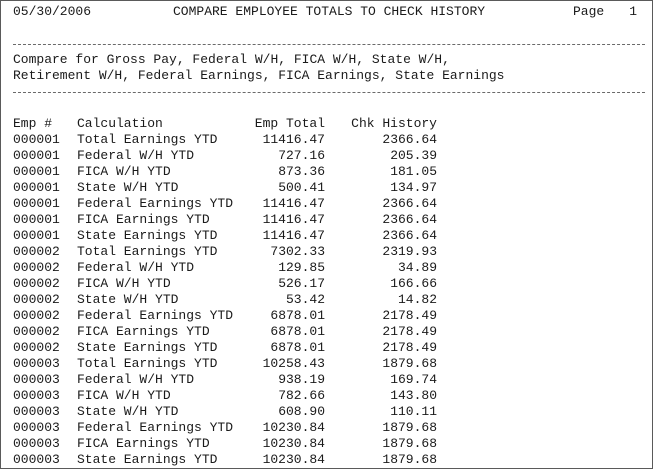 The width and height of the screenshot is (653, 469). I want to click on cell-emp-total: 873.36, so click(301, 171).